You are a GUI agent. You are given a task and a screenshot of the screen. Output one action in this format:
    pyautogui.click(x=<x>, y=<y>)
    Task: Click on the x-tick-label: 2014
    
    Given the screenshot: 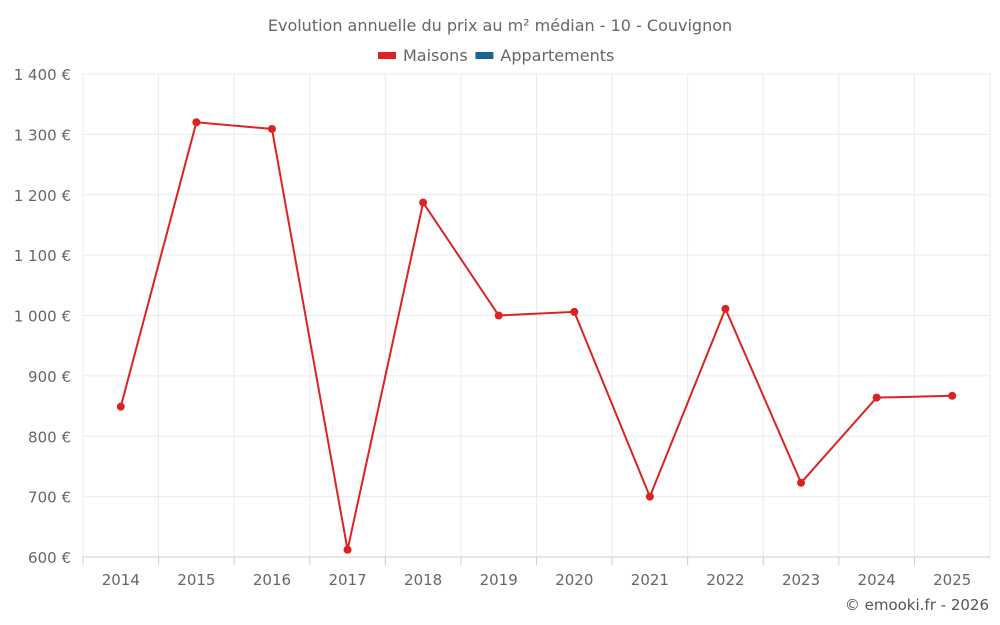 What is the action you would take?
    pyautogui.click(x=121, y=580)
    